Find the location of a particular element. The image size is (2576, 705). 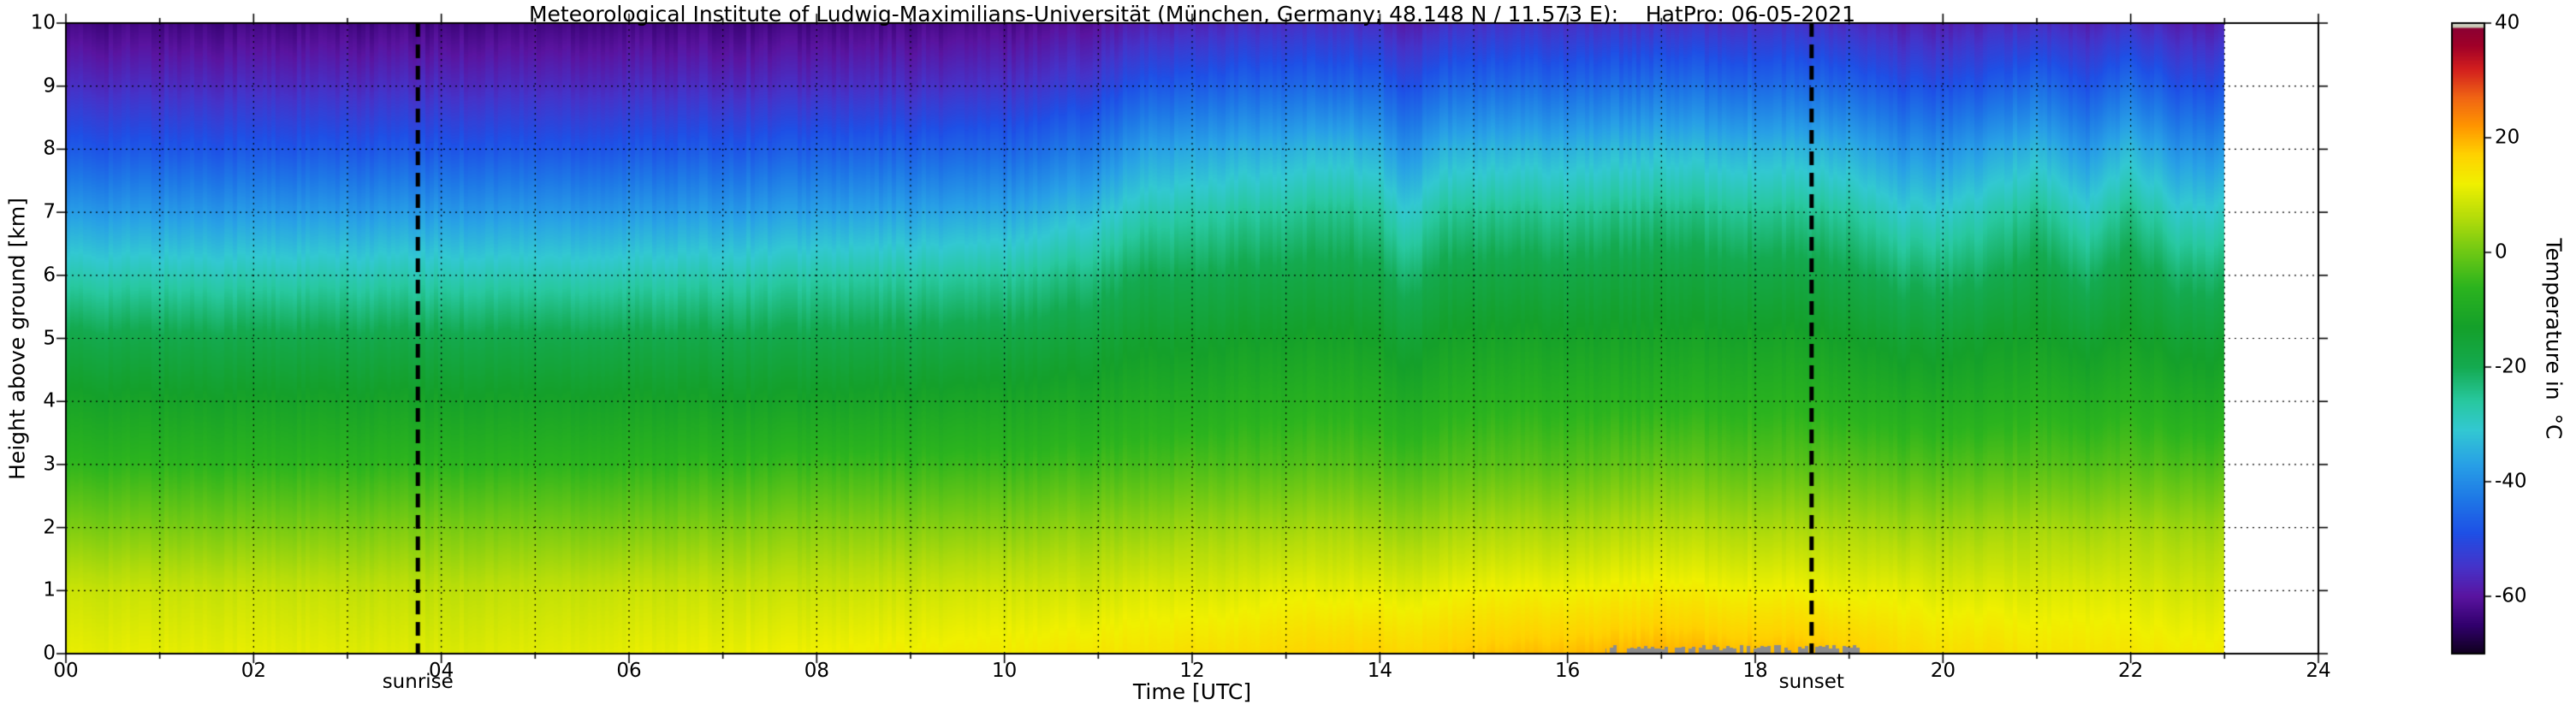

sunset-label: sunset is located at coordinates (1811, 682).